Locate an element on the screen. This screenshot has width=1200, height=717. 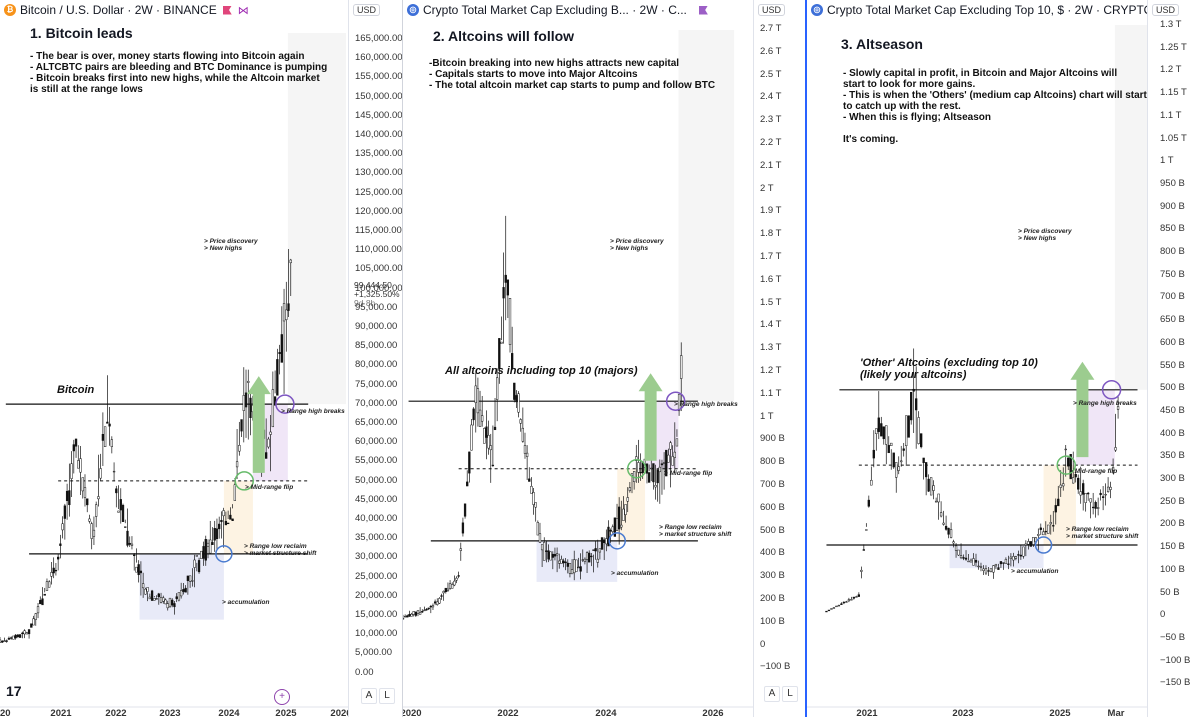
add-icon: + is located at coordinates (282, 697).